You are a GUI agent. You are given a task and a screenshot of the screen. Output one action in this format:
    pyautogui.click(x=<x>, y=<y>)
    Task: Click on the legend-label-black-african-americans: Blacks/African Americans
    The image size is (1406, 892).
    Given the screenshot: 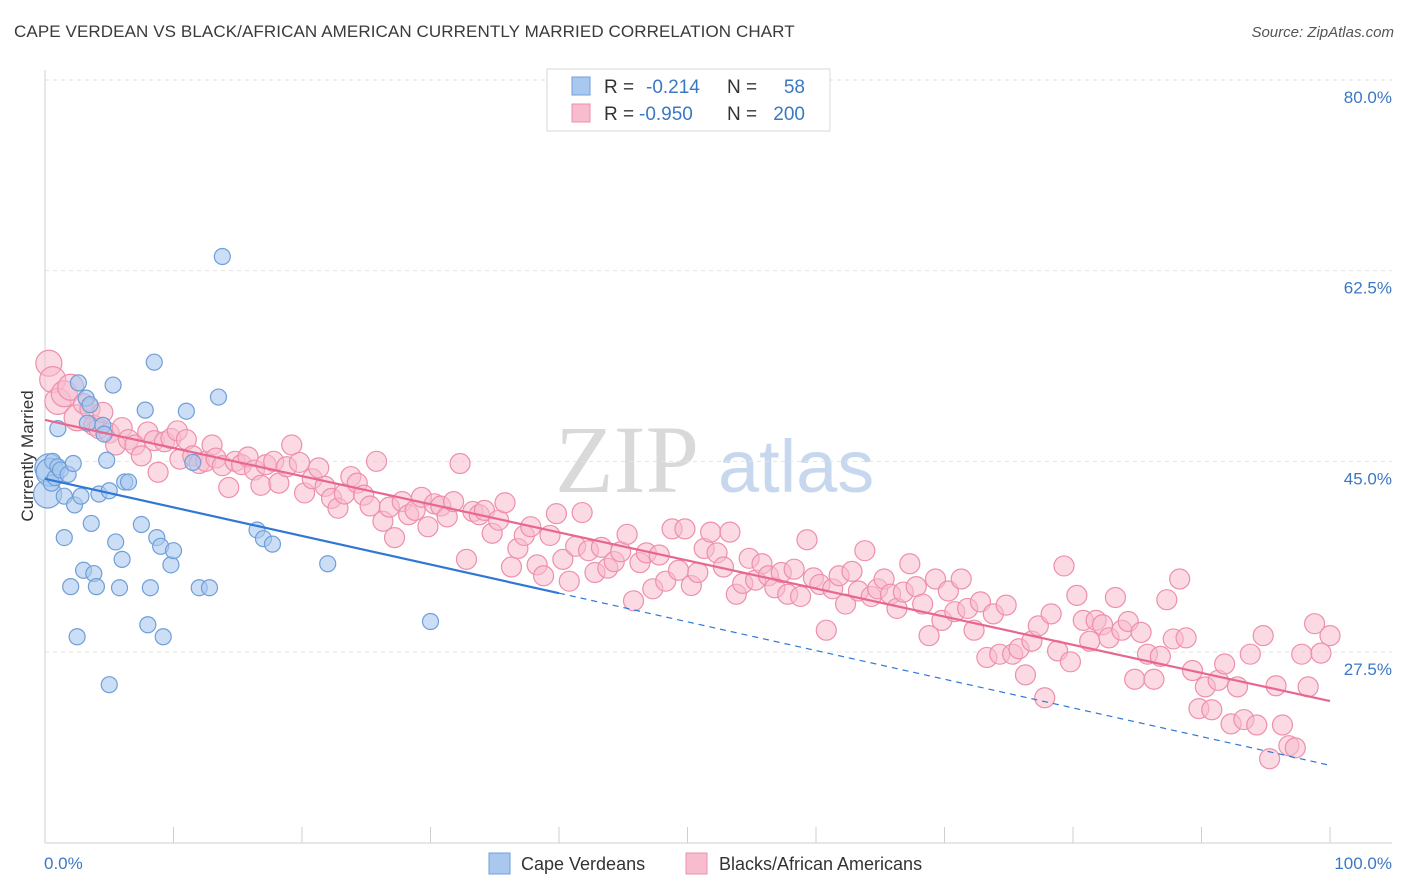 What is the action you would take?
    pyautogui.click(x=820, y=864)
    